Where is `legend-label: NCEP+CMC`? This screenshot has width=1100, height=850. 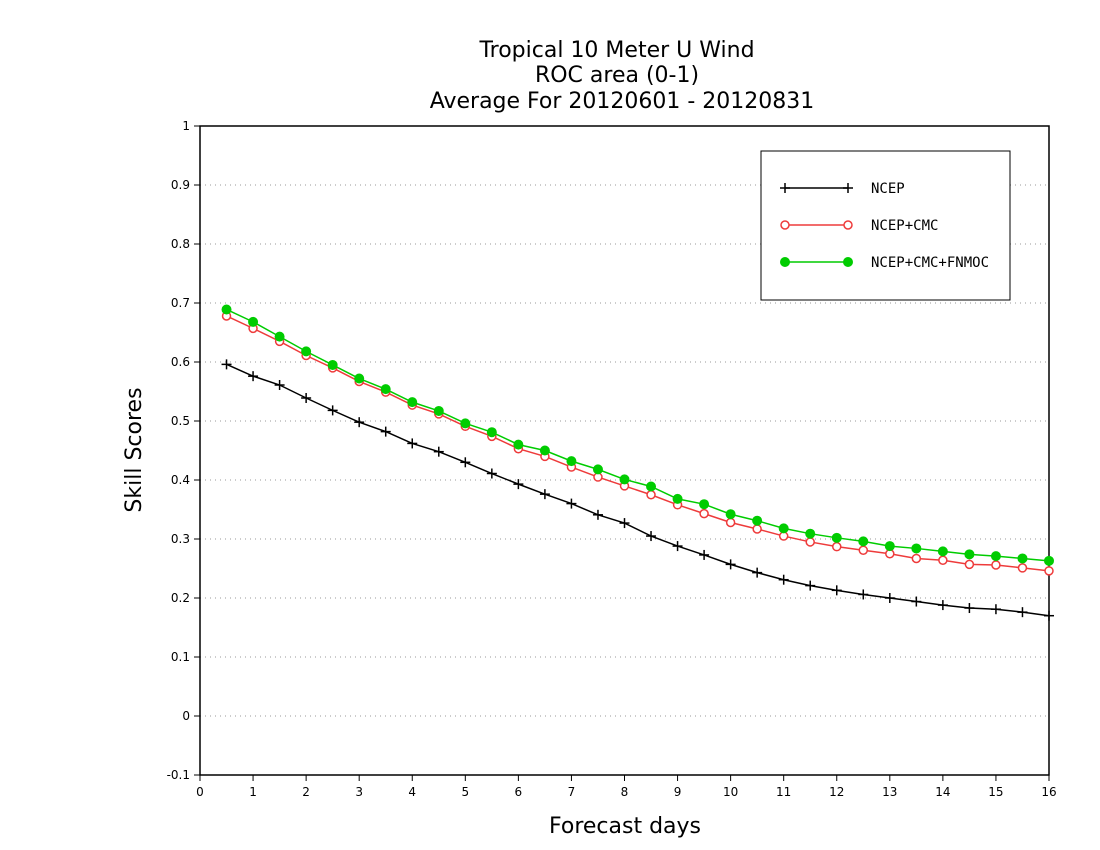
legend-label: NCEP+CMC is located at coordinates (904, 226).